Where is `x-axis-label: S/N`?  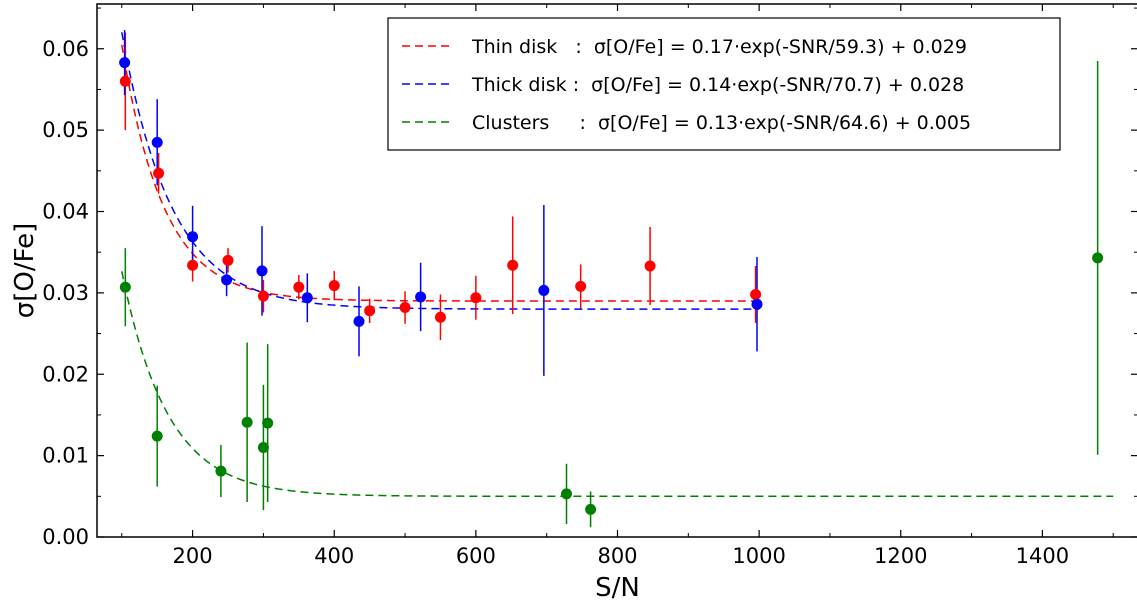 x-axis-label: S/N is located at coordinates (617, 588).